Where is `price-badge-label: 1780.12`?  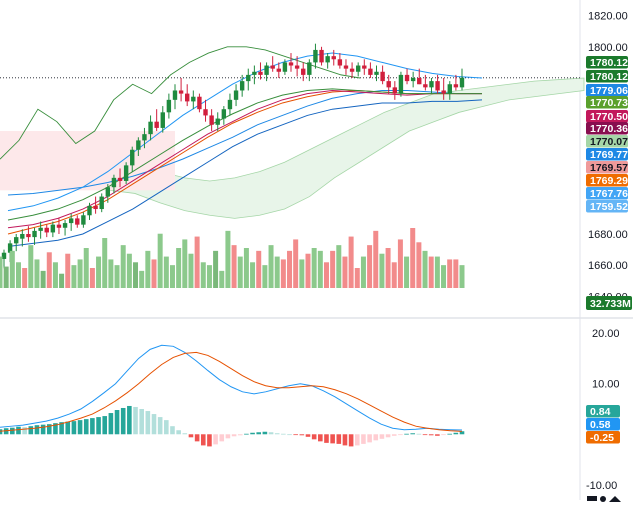 price-badge-label: 1780.12 is located at coordinates (609, 77).